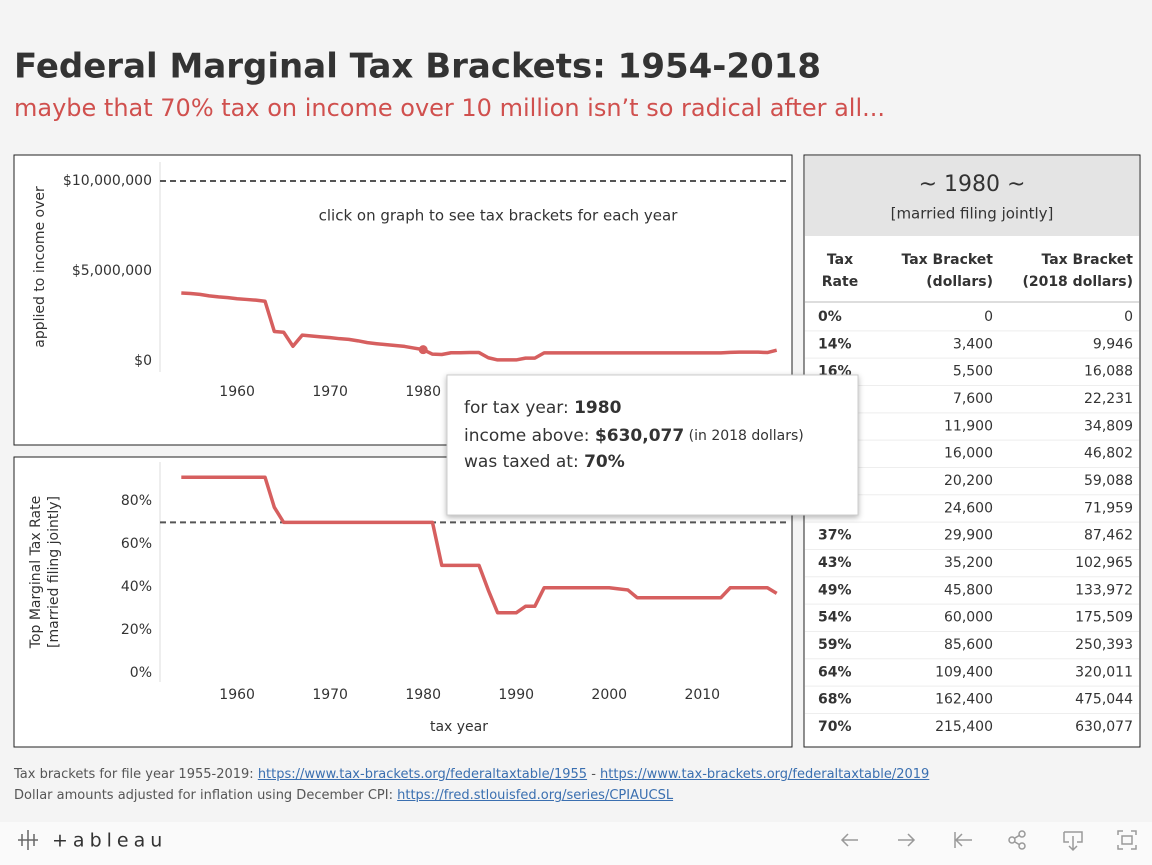 Image resolution: width=1152 pixels, height=865 pixels. Describe the element at coordinates (968, 508) in the screenshot. I see `bracket-cell: 24,600` at that location.